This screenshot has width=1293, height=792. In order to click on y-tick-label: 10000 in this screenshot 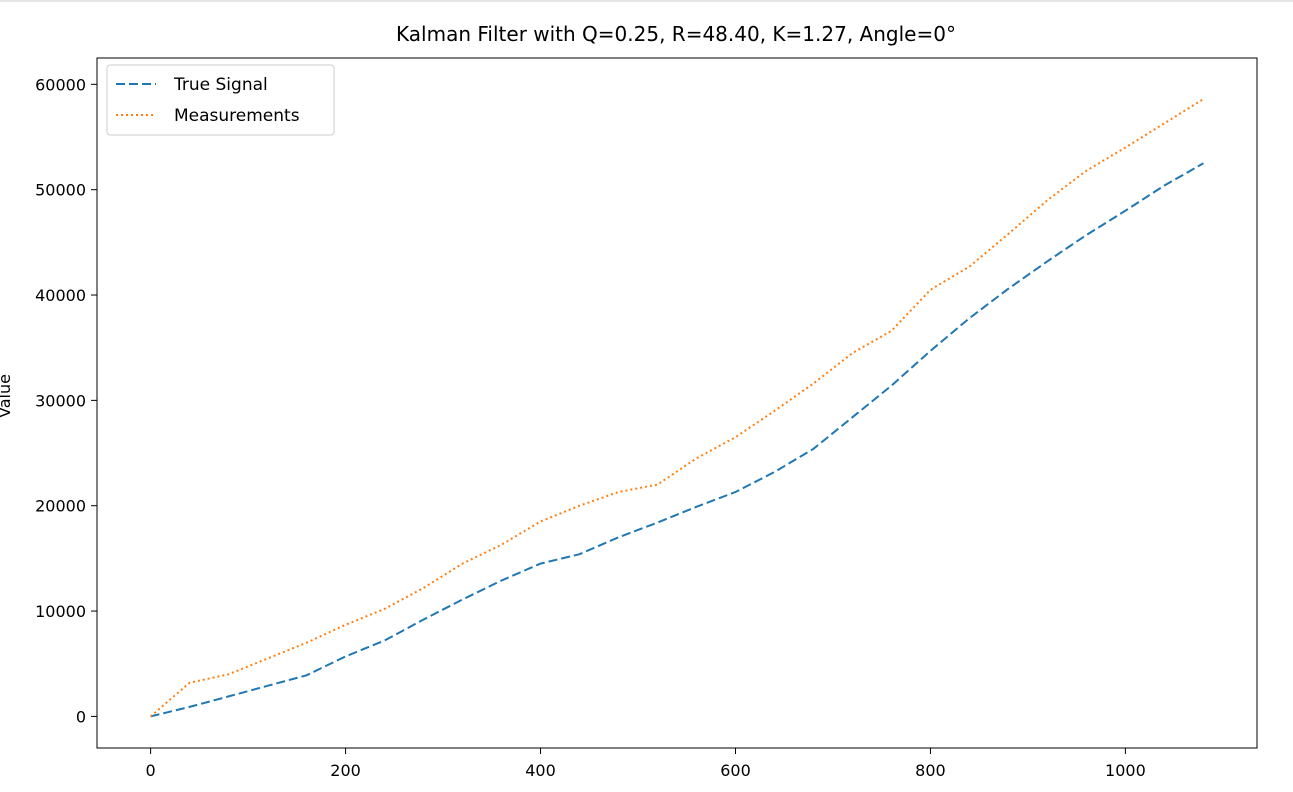, I will do `click(60, 611)`.